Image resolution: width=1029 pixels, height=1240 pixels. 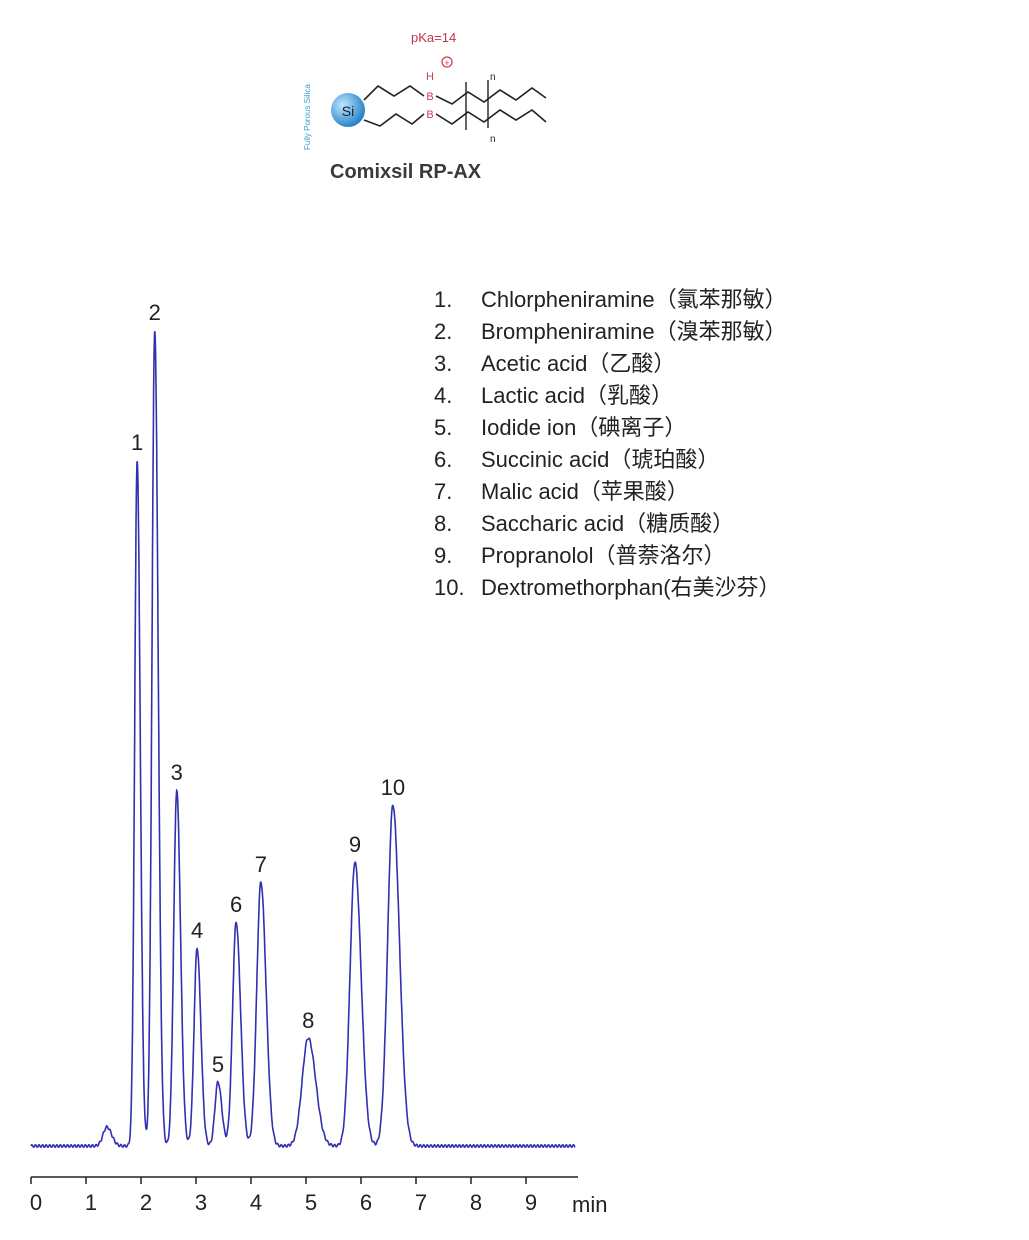 I want to click on x-tick-label: 8, so click(x=476, y=1202).